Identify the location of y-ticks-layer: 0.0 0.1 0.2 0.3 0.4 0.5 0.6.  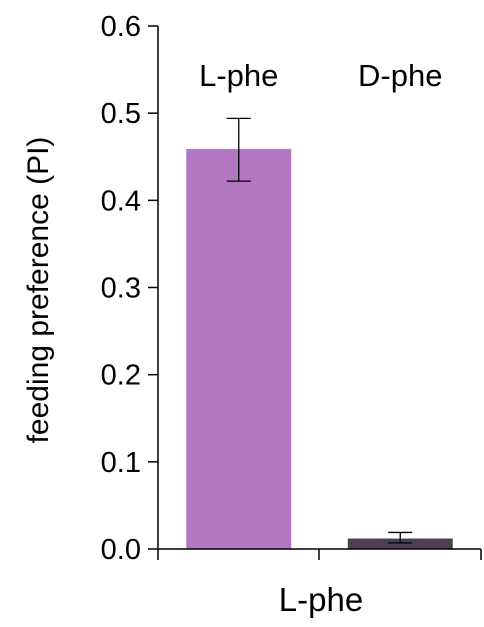
(129, 288).